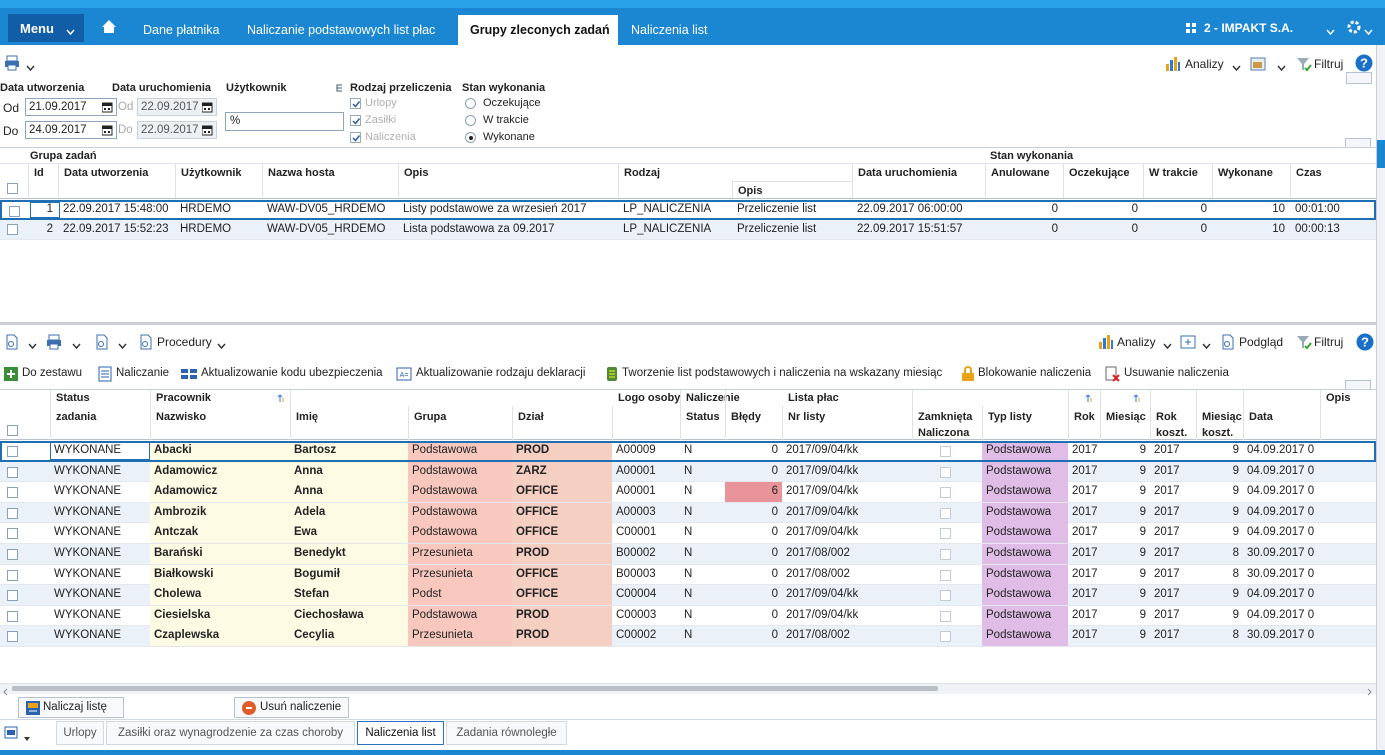 The image size is (1385, 755). Describe the element at coordinates (562, 513) in the screenshot. I see `table-cell: OFFICE` at that location.